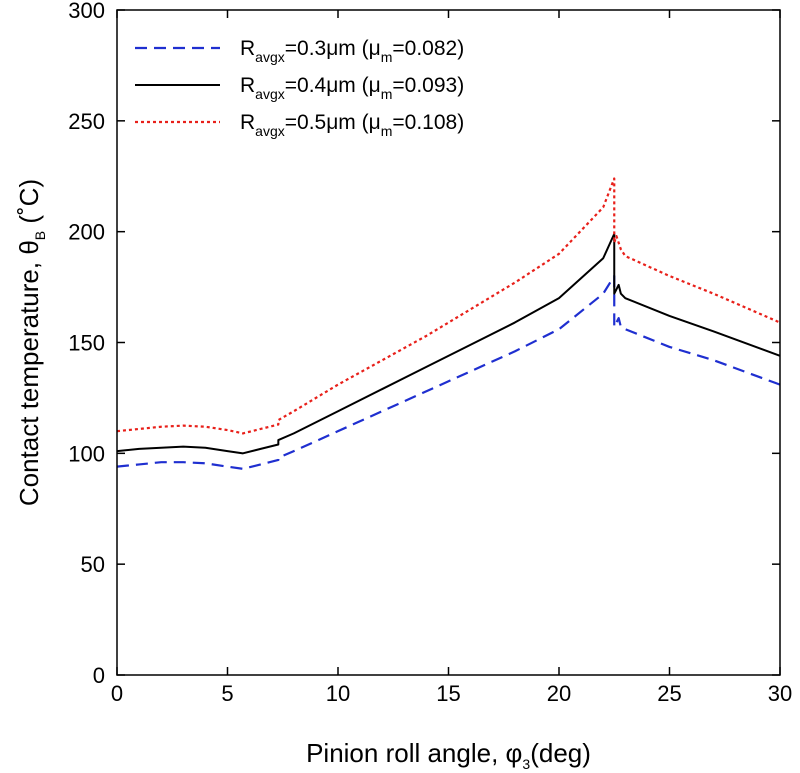 This screenshot has width=800, height=773. Describe the element at coordinates (448, 755) in the screenshot. I see `x-axis-title: Pinion roll angle, φ3(deg)` at that location.